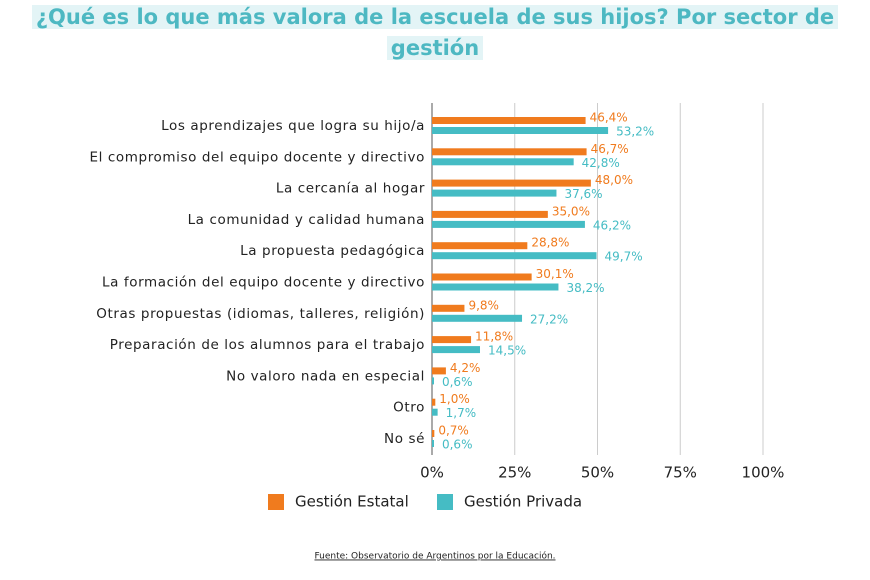 Image resolution: width=870 pixels, height=580 pixels. What do you see at coordinates (571, 211) in the screenshot?
I see `value-label: 35,0%` at bounding box center [571, 211].